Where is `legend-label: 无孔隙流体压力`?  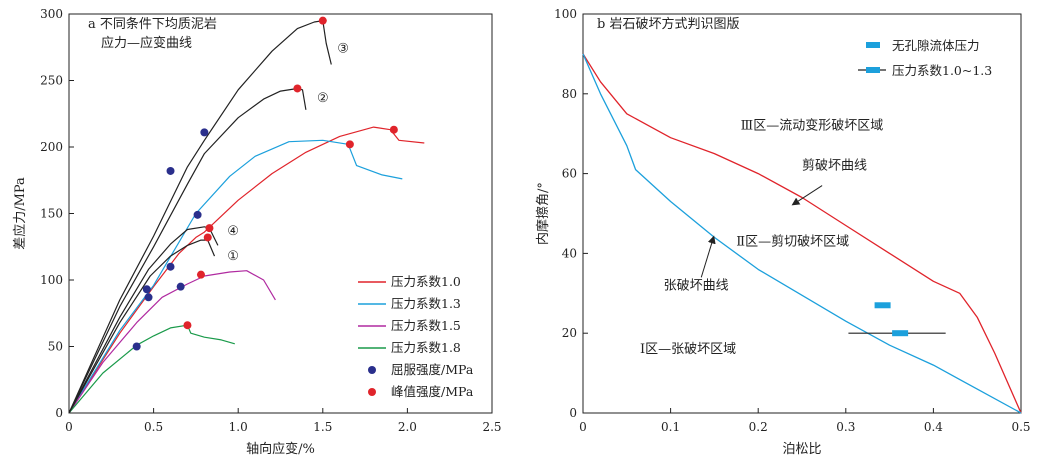
legend-label: 无孔隙流体压力 is located at coordinates (936, 45).